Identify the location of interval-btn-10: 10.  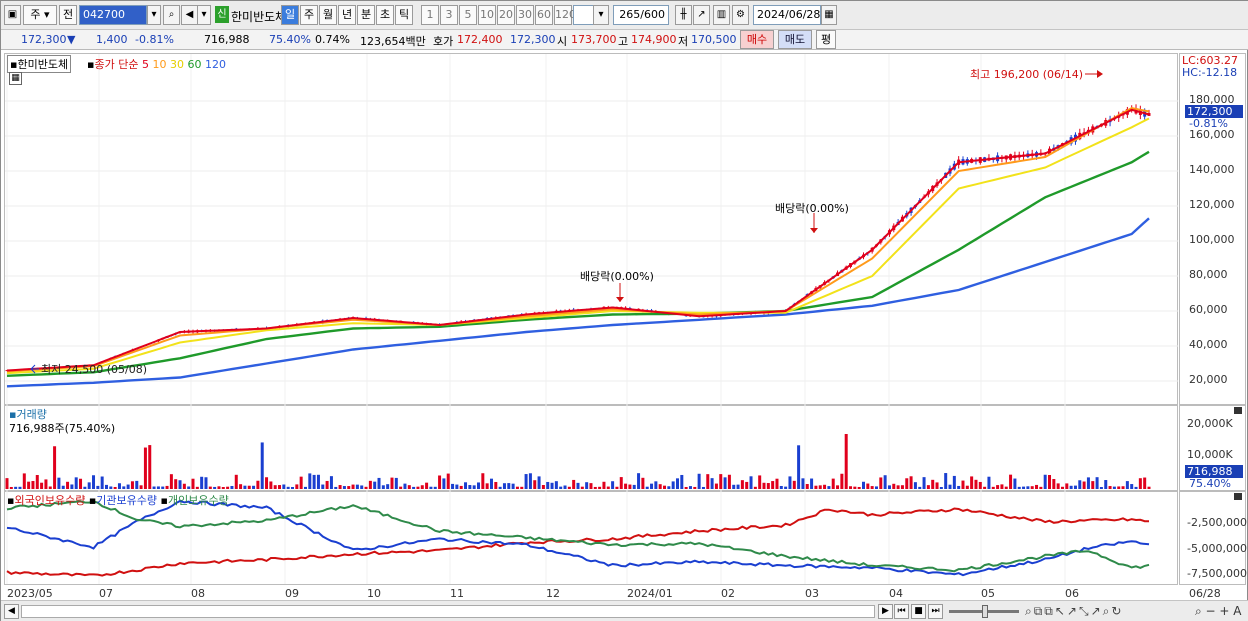
(487, 15).